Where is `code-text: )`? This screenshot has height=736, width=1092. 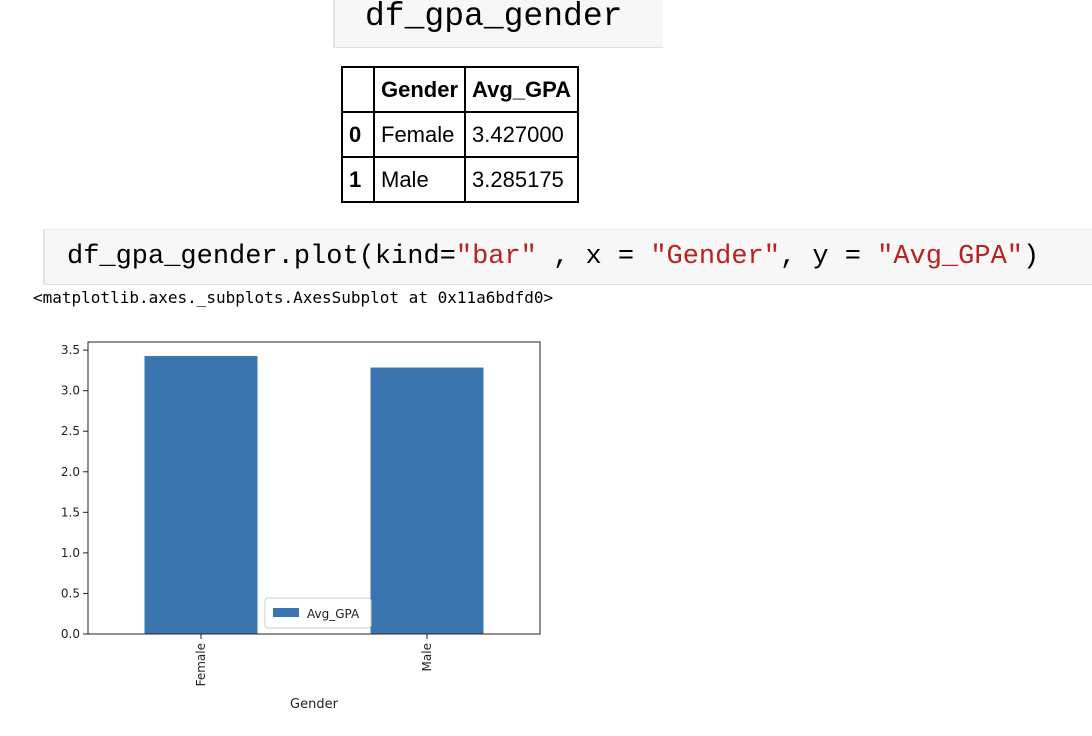 code-text: ) is located at coordinates (1031, 257).